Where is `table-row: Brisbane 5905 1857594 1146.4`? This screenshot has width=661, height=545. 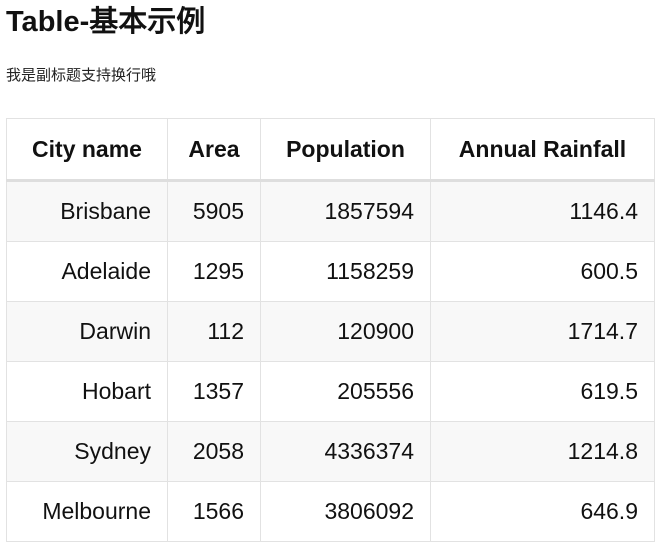
table-row: Brisbane 5905 1857594 1146.4 is located at coordinates (330, 211).